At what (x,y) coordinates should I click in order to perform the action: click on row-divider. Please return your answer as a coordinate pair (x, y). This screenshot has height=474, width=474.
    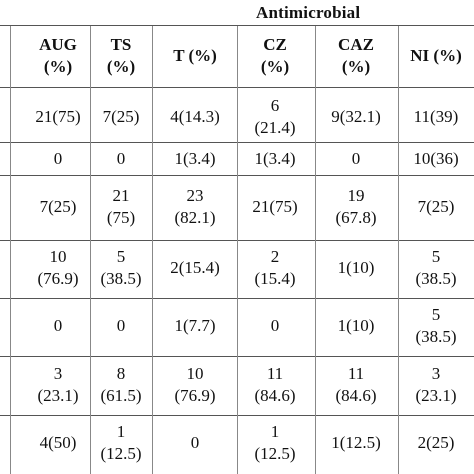
    Looking at the image, I should click on (237, 25).